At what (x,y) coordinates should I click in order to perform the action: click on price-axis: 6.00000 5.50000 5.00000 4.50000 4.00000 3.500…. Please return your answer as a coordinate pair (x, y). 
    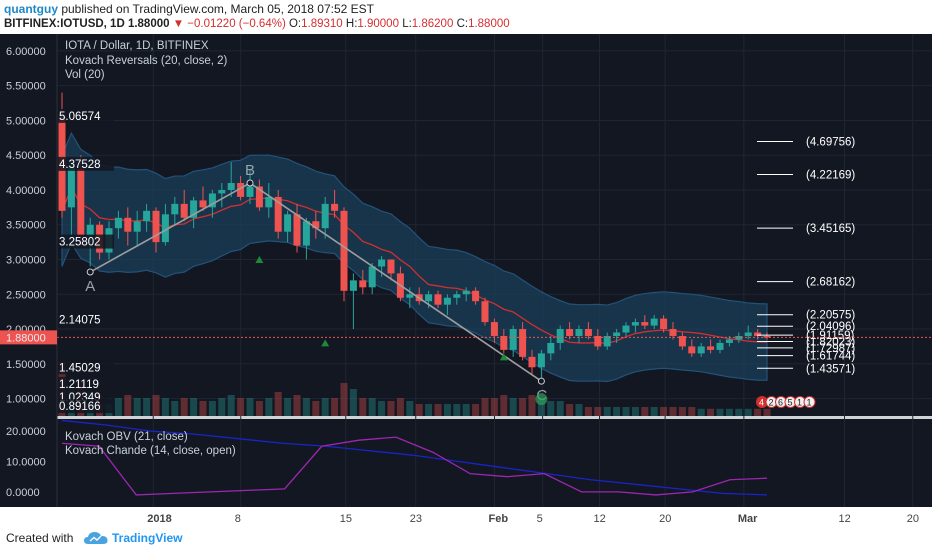
    Looking at the image, I should click on (29, 270).